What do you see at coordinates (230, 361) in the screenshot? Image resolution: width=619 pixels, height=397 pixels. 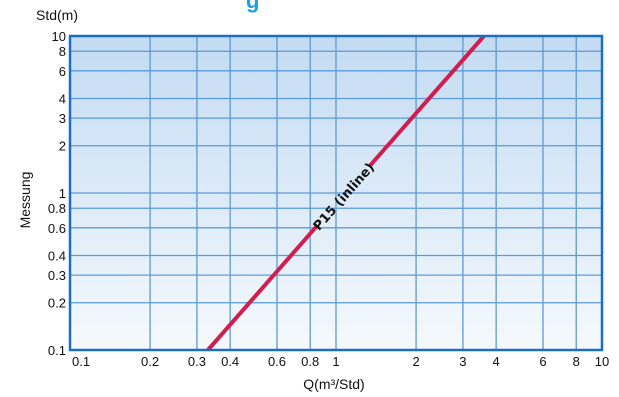 I see `x-tick-label: 0.4` at bounding box center [230, 361].